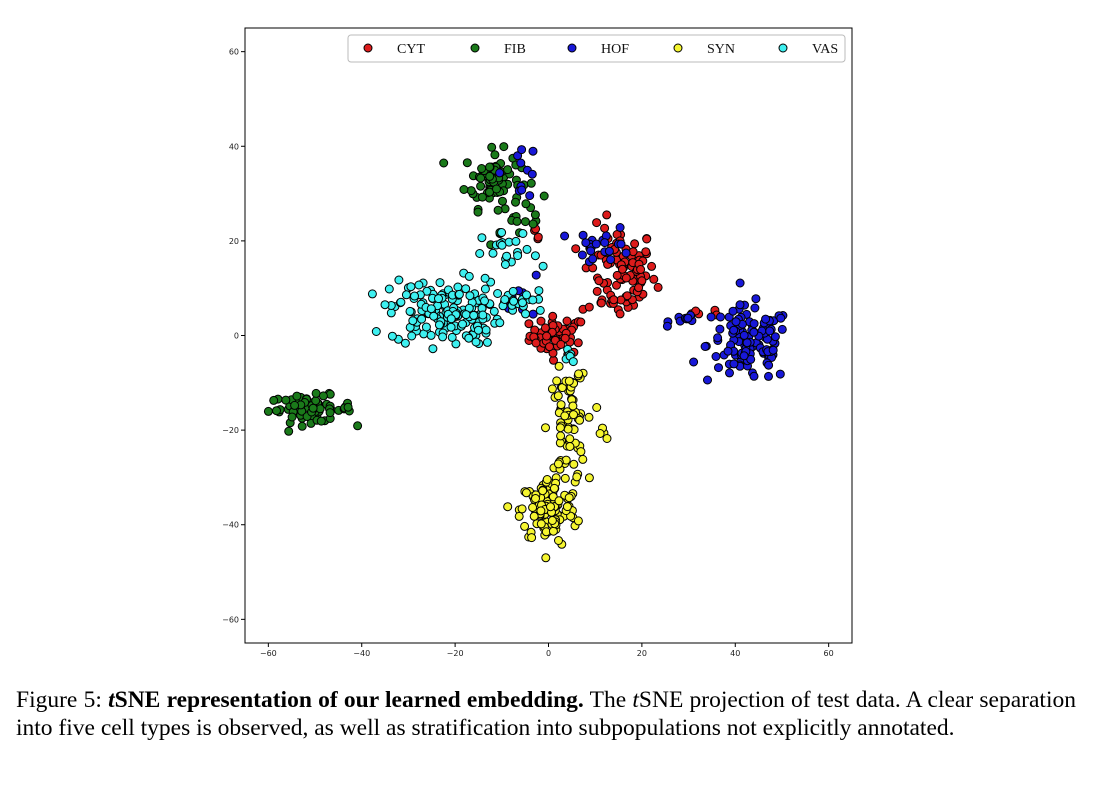  I want to click on caption-text-before: The, so click(608, 700).